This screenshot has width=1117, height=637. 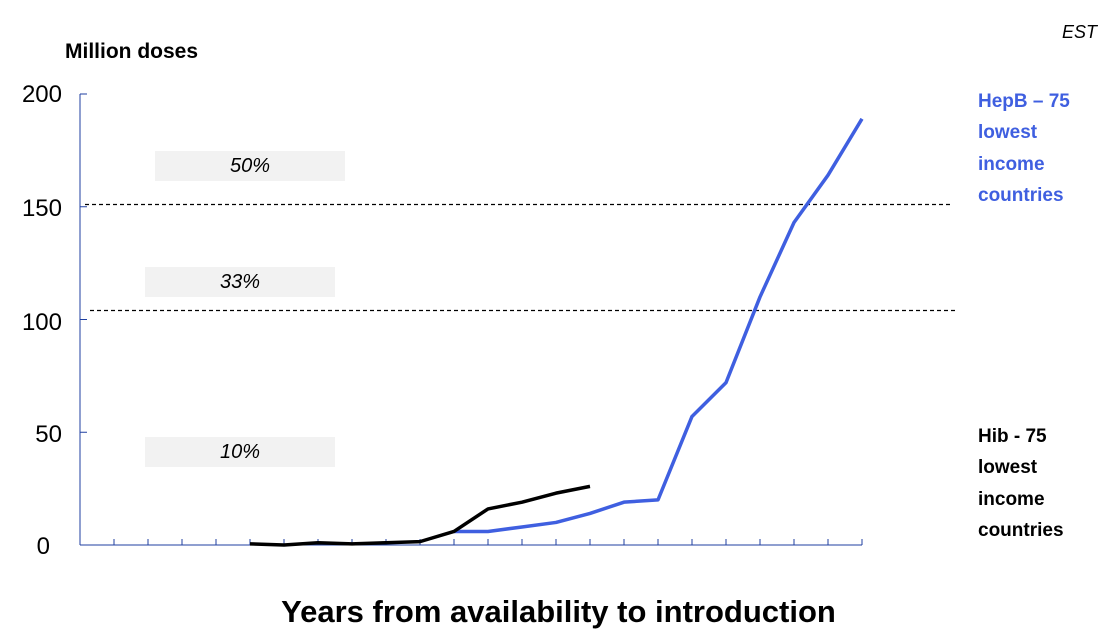 What do you see at coordinates (41, 208) in the screenshot?
I see `y-tick-label: 150` at bounding box center [41, 208].